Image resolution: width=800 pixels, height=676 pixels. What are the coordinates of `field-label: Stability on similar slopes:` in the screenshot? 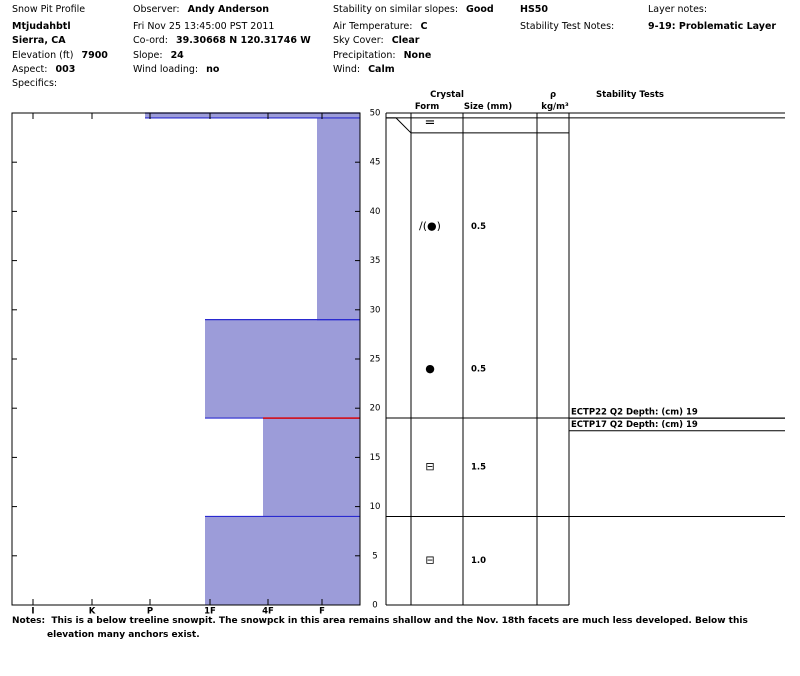 It's located at (396, 9).